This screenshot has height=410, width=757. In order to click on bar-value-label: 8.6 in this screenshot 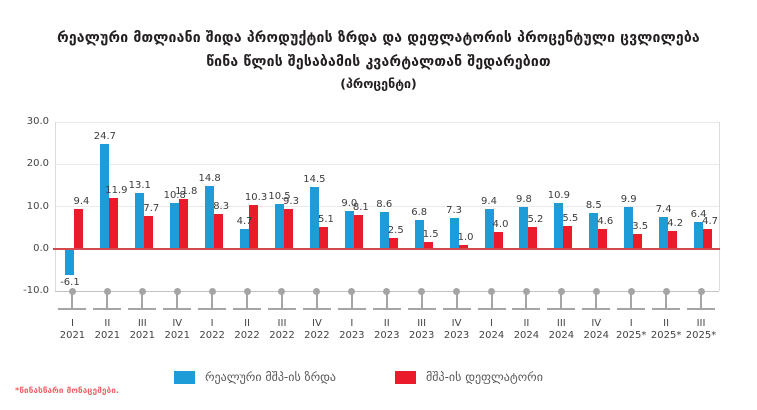, I will do `click(384, 205)`.